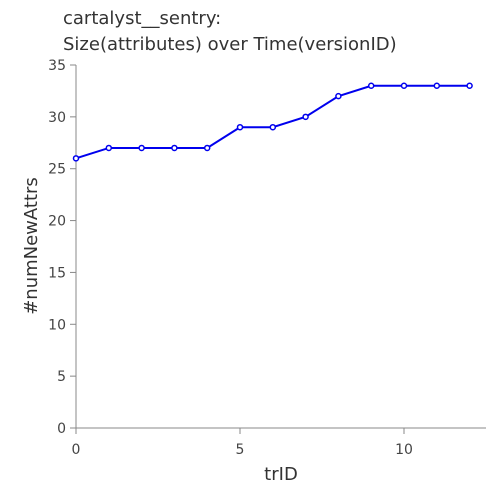  Describe the element at coordinates (57, 118) in the screenshot. I see `y-tick-label: 30` at that location.